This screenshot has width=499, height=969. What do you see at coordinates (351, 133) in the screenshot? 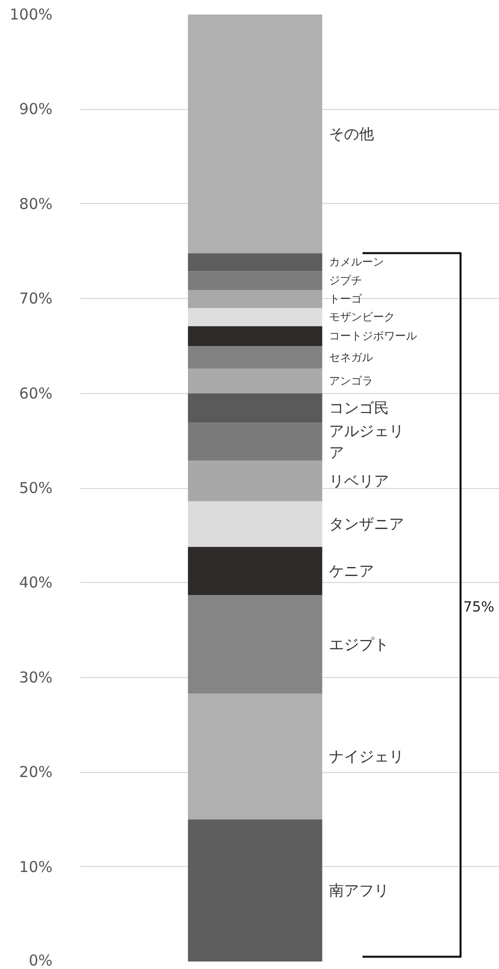
I see `series-label: その他` at bounding box center [351, 133].